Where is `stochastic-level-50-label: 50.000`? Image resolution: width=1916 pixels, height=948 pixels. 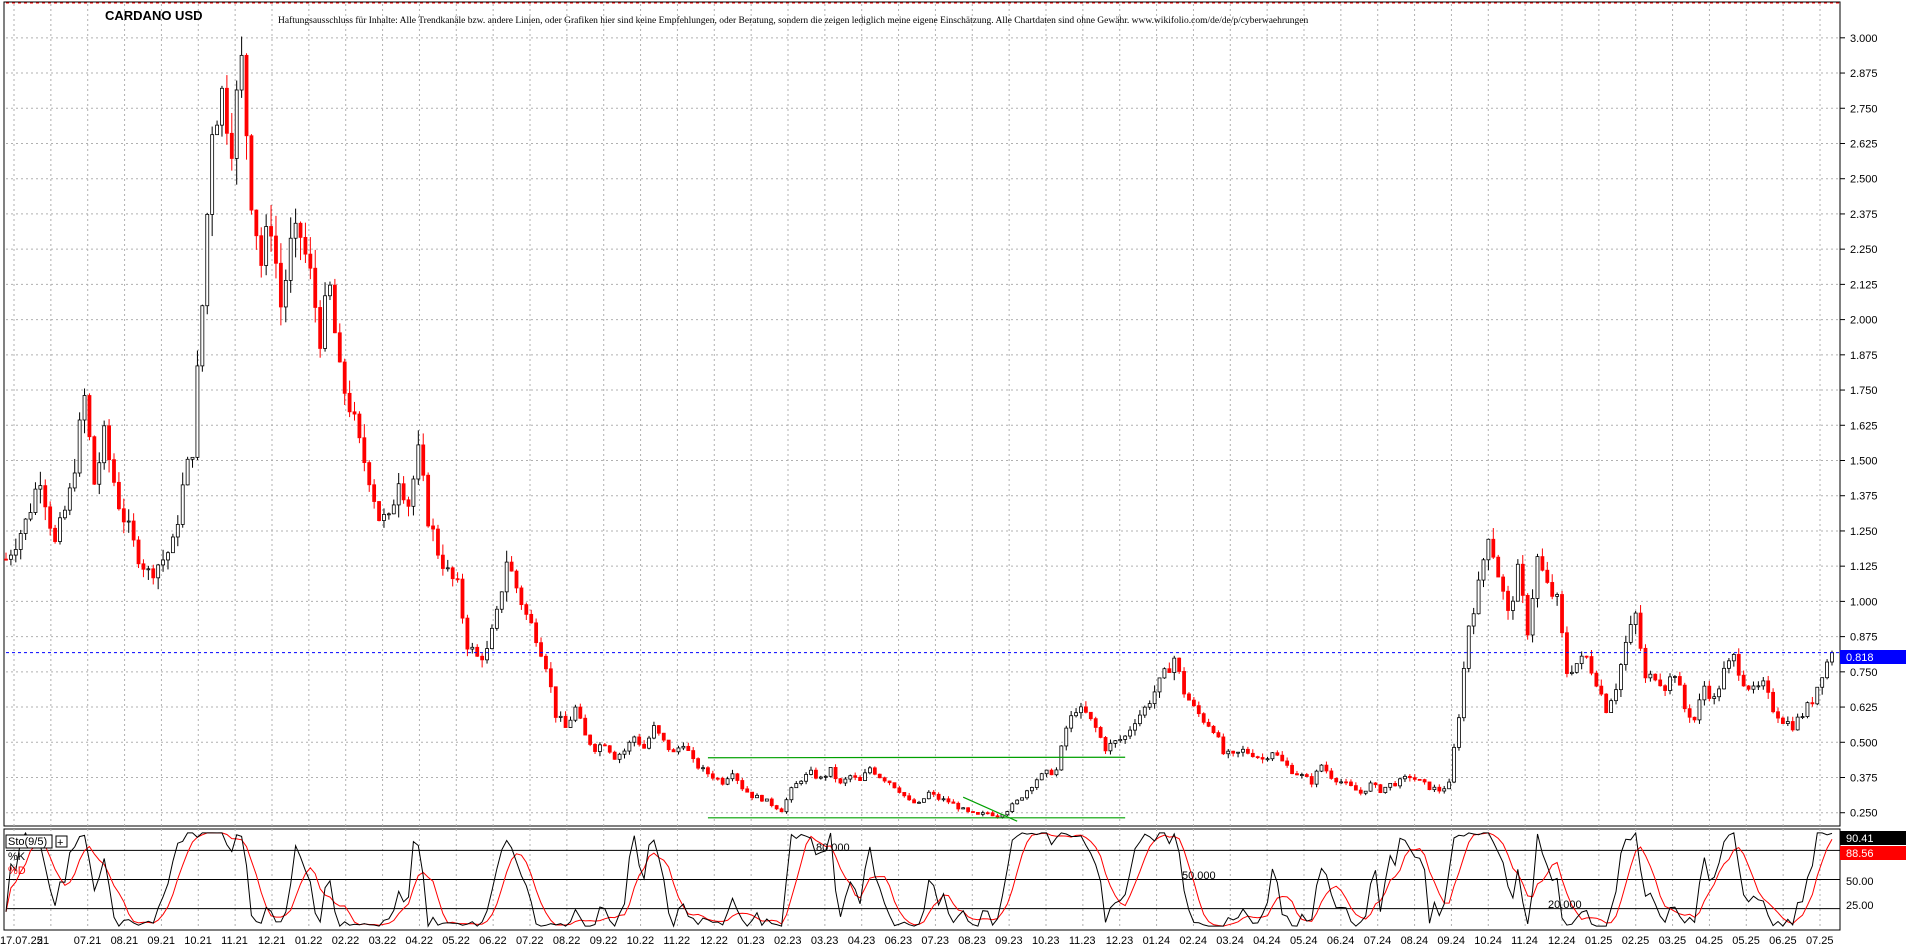
stochastic-level-50-label: 50.000 is located at coordinates (1199, 876).